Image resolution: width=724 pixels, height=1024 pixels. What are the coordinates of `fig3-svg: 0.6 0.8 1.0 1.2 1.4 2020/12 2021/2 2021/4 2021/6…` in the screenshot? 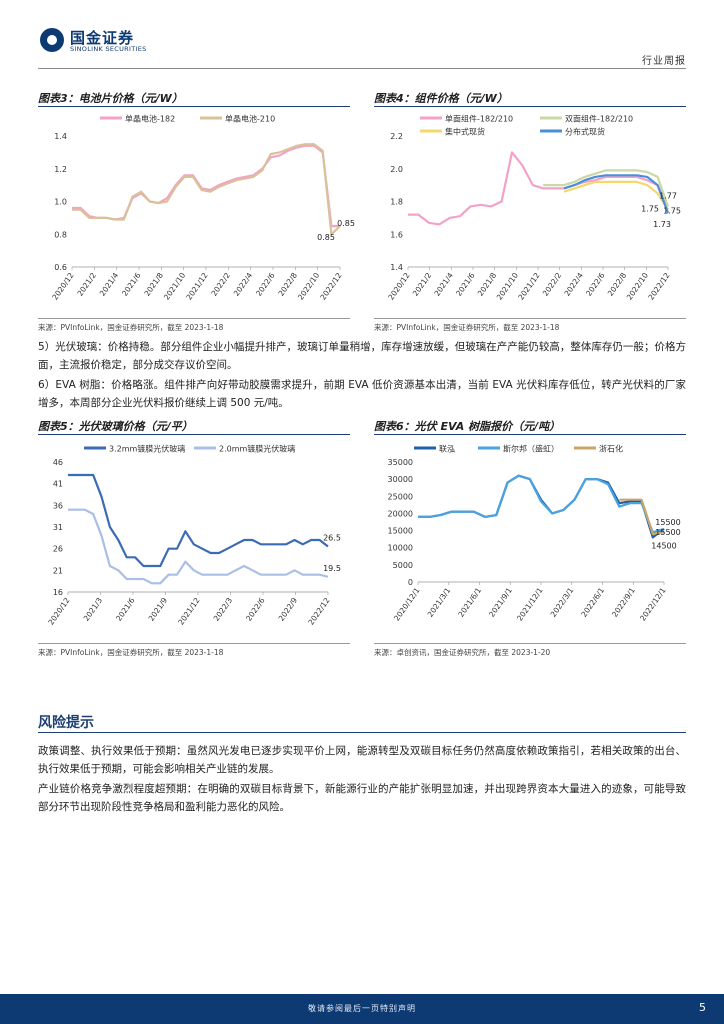 It's located at (202, 208).